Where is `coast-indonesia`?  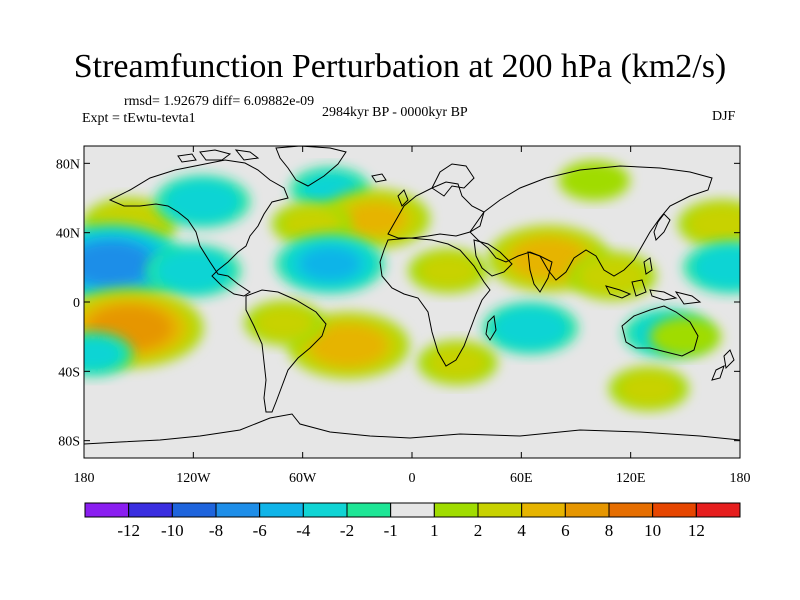 coast-indonesia is located at coordinates (653, 292).